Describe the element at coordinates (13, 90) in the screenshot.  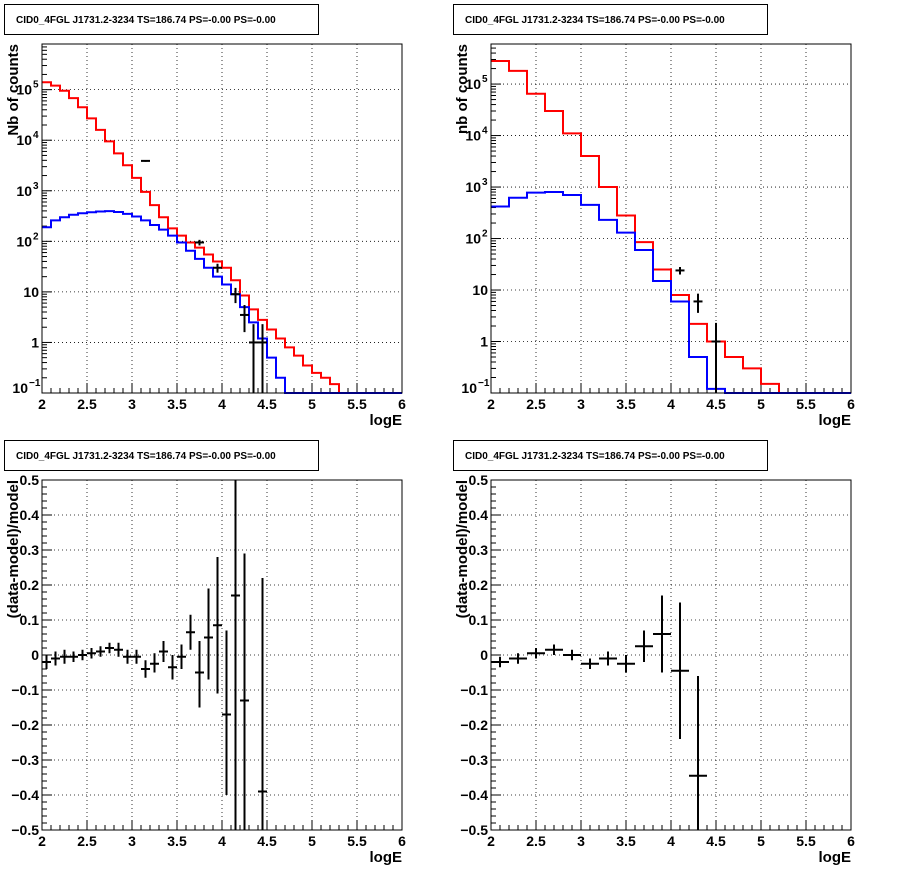
I see `y-axis-label: Nb of counts` at that location.